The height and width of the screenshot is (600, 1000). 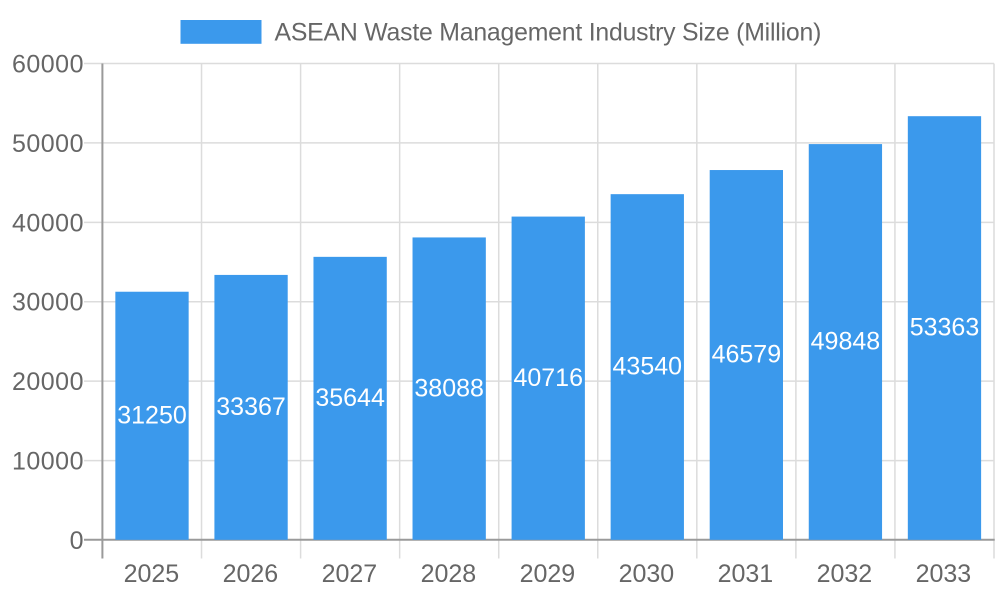 I want to click on svg-text: 2026, so click(x=251, y=574).